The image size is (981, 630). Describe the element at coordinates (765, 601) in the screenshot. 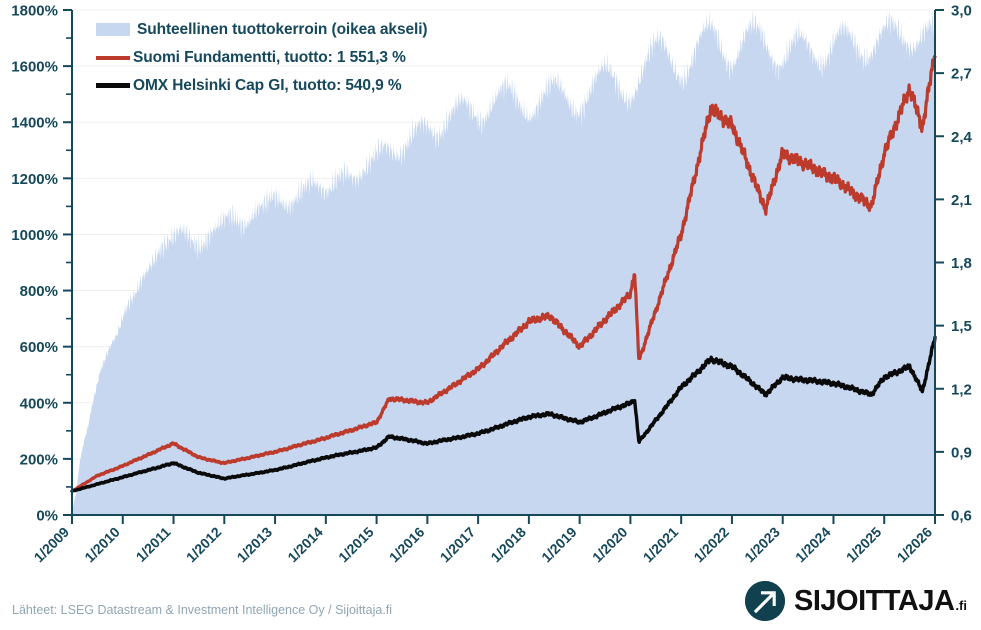

I see `arrow-circle-icon` at that location.